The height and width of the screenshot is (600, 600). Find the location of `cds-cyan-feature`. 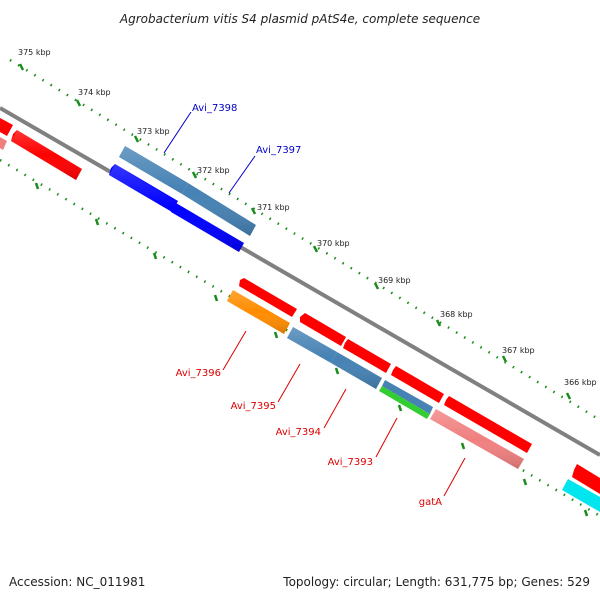

cds-cyan-feature is located at coordinates (581, 495).